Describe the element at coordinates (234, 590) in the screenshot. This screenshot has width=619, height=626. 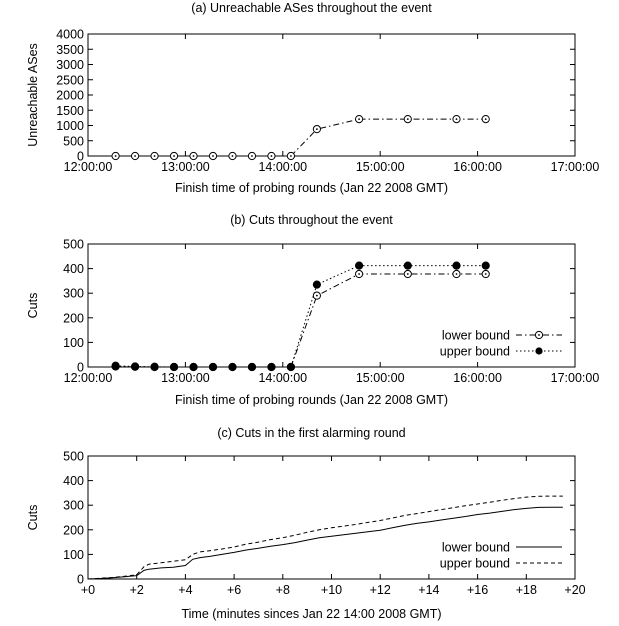
I see `x-tick-label: +6` at that location.